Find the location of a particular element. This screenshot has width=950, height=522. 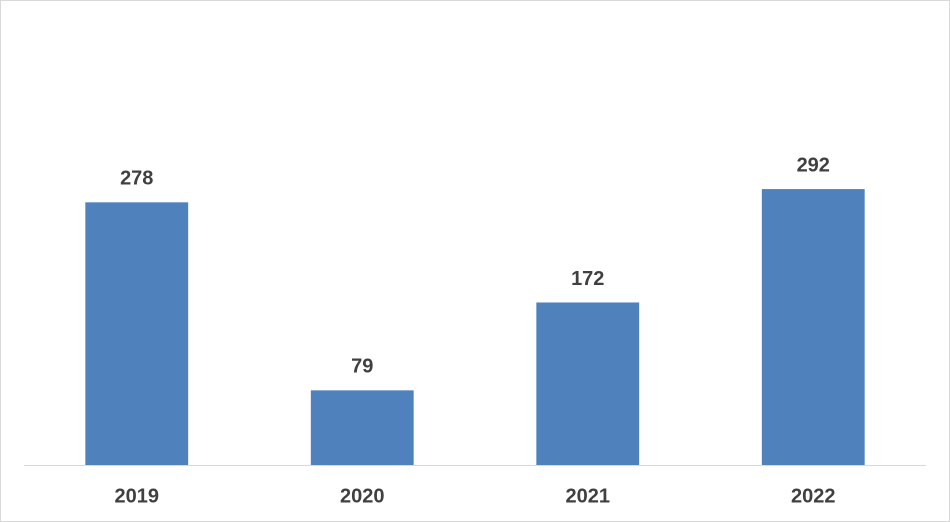

data-label: 278 is located at coordinates (136, 179).